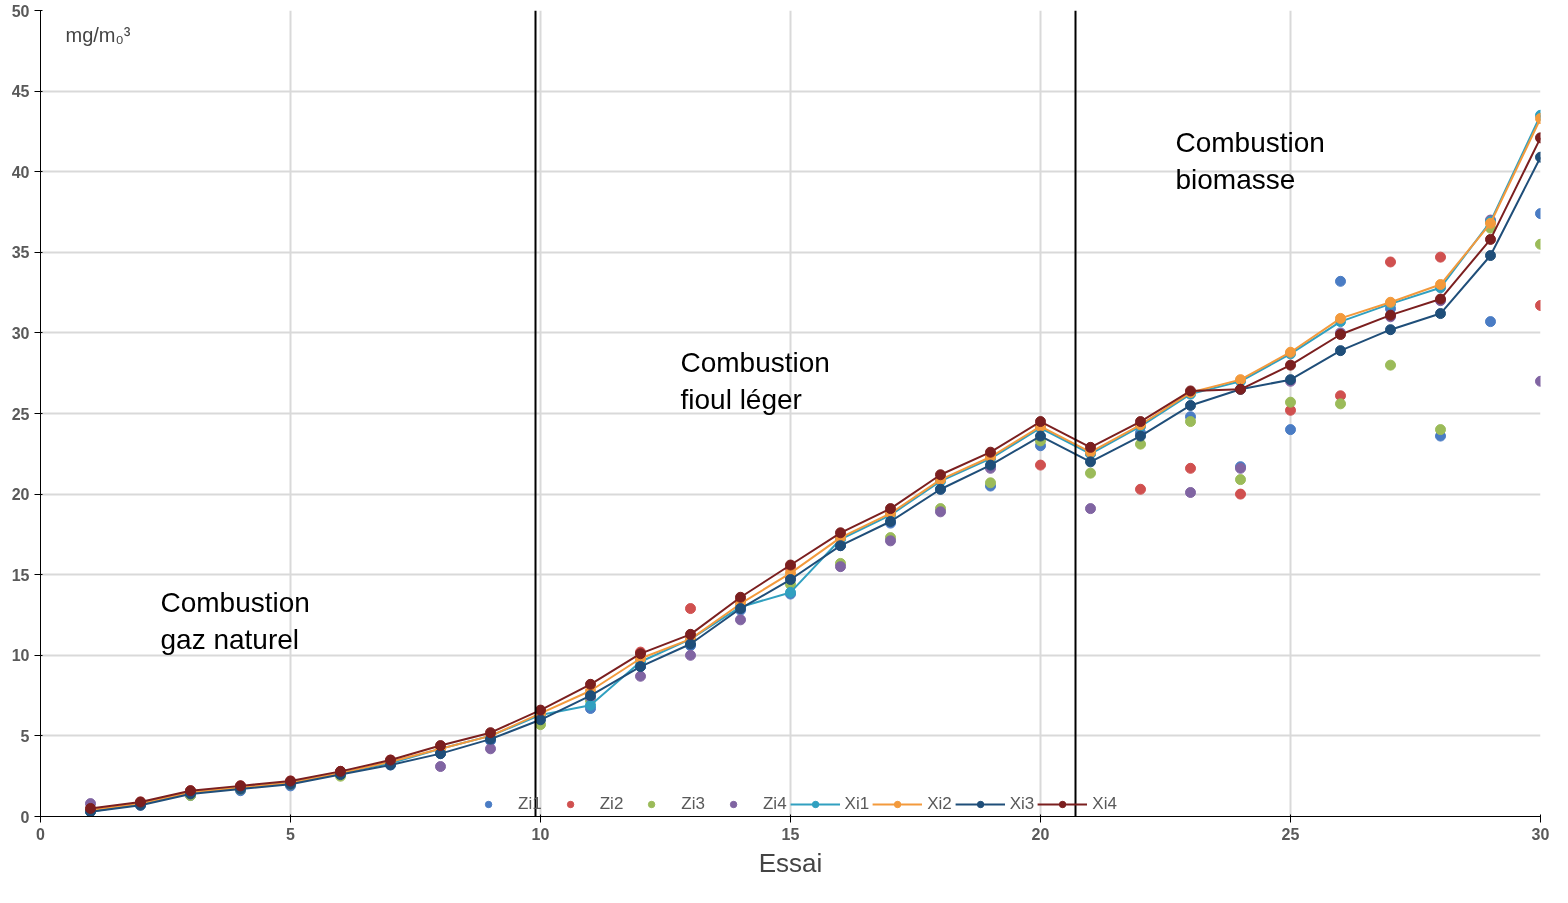 The width and height of the screenshot is (1568, 903). I want to click on y-tick-label: 45, so click(20, 92).